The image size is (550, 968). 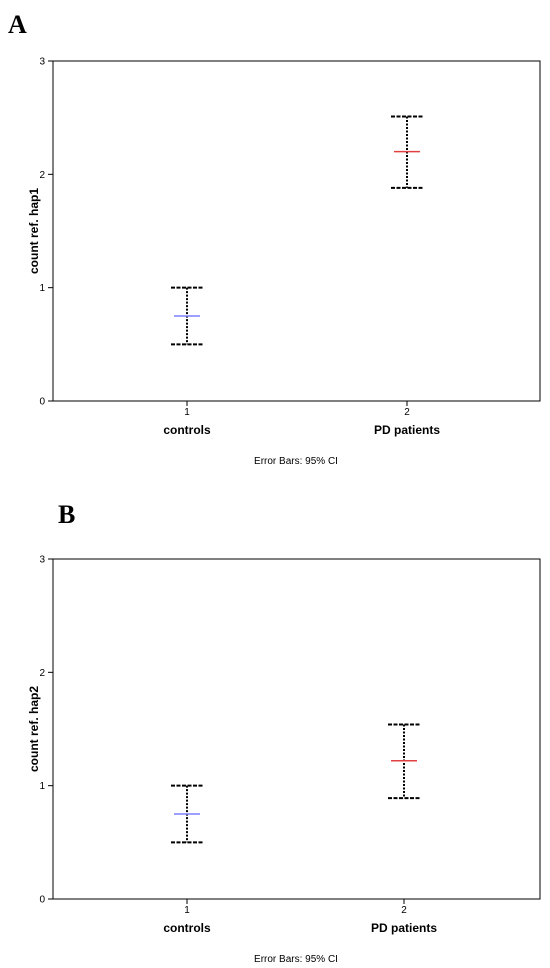 I want to click on chart-a-y-axis-title: count ref. hap1, so click(x=34, y=231).